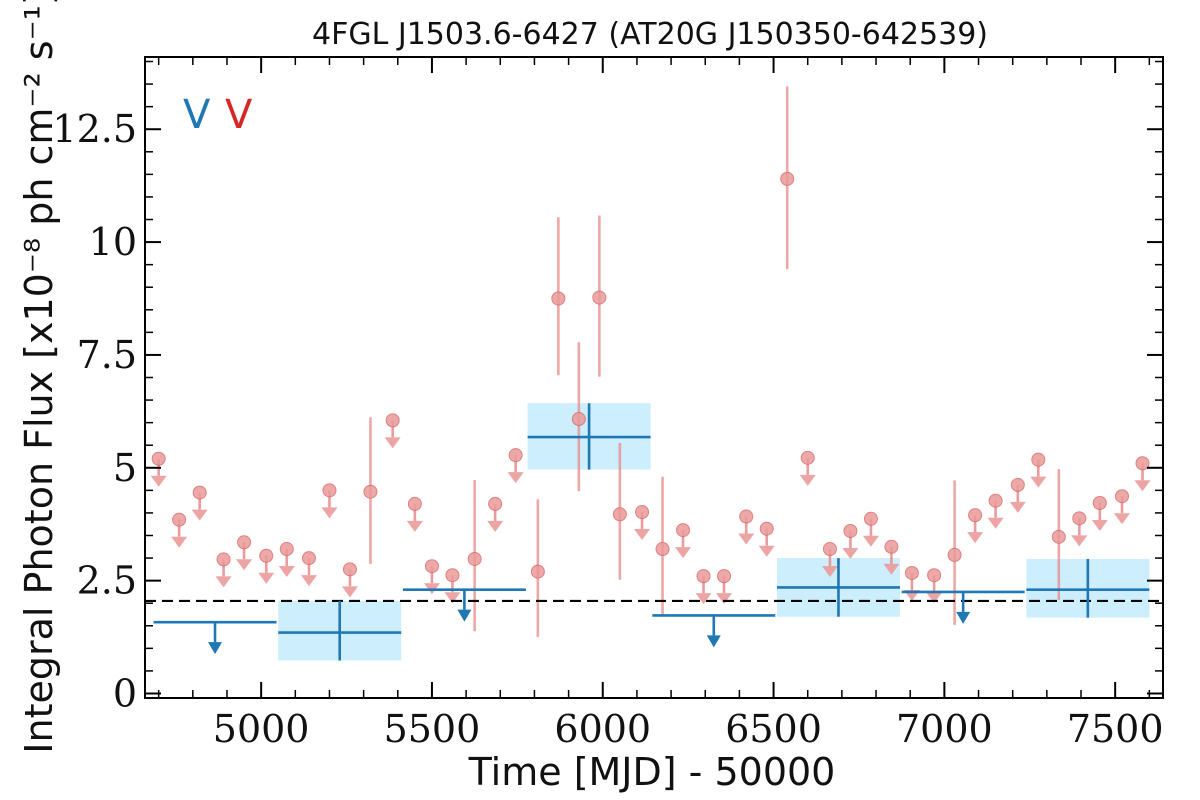 This screenshot has height=800, width=1200. Describe the element at coordinates (94, 129) in the screenshot. I see `y-tick-label: 12.5` at that location.